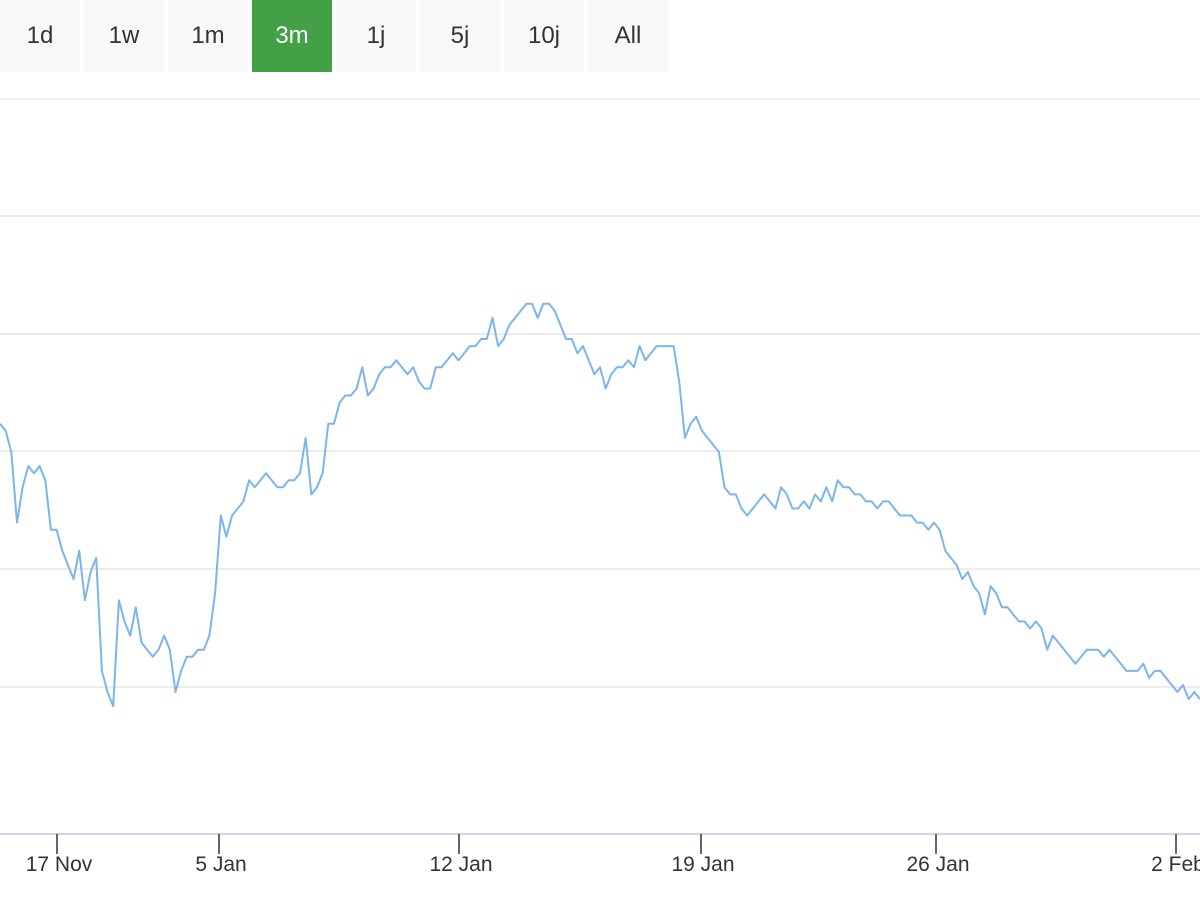 This screenshot has height=900, width=1200. Describe the element at coordinates (124, 36) in the screenshot. I see `range-button-1w: 1w` at that location.